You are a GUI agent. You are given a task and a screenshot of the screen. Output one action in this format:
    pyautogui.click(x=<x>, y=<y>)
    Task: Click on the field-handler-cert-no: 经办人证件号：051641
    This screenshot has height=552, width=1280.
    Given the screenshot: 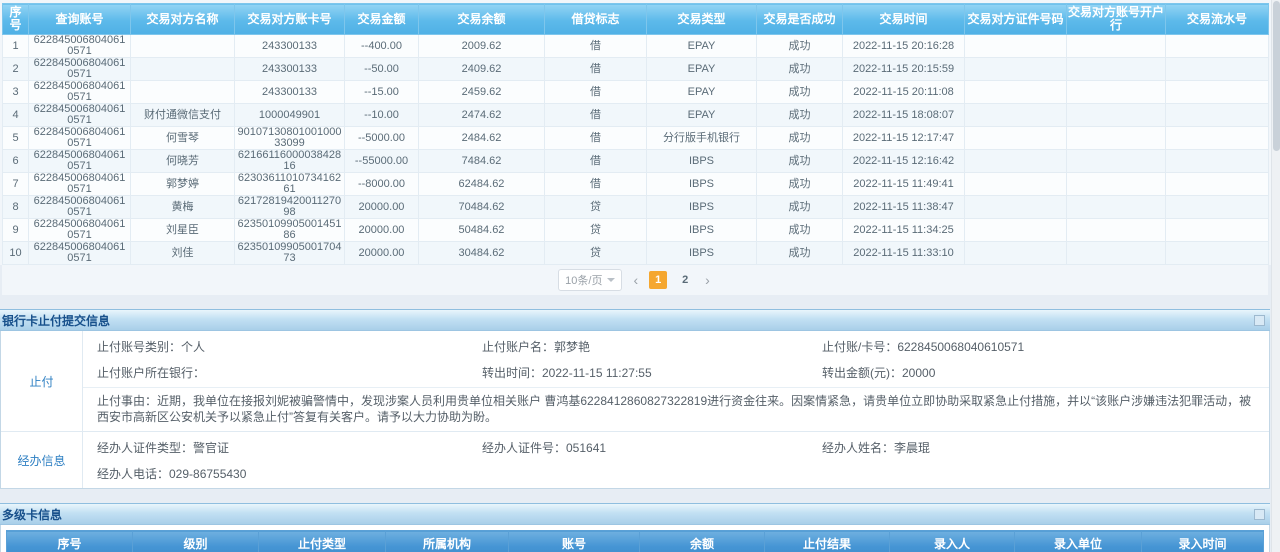 What is the action you would take?
    pyautogui.click(x=544, y=447)
    